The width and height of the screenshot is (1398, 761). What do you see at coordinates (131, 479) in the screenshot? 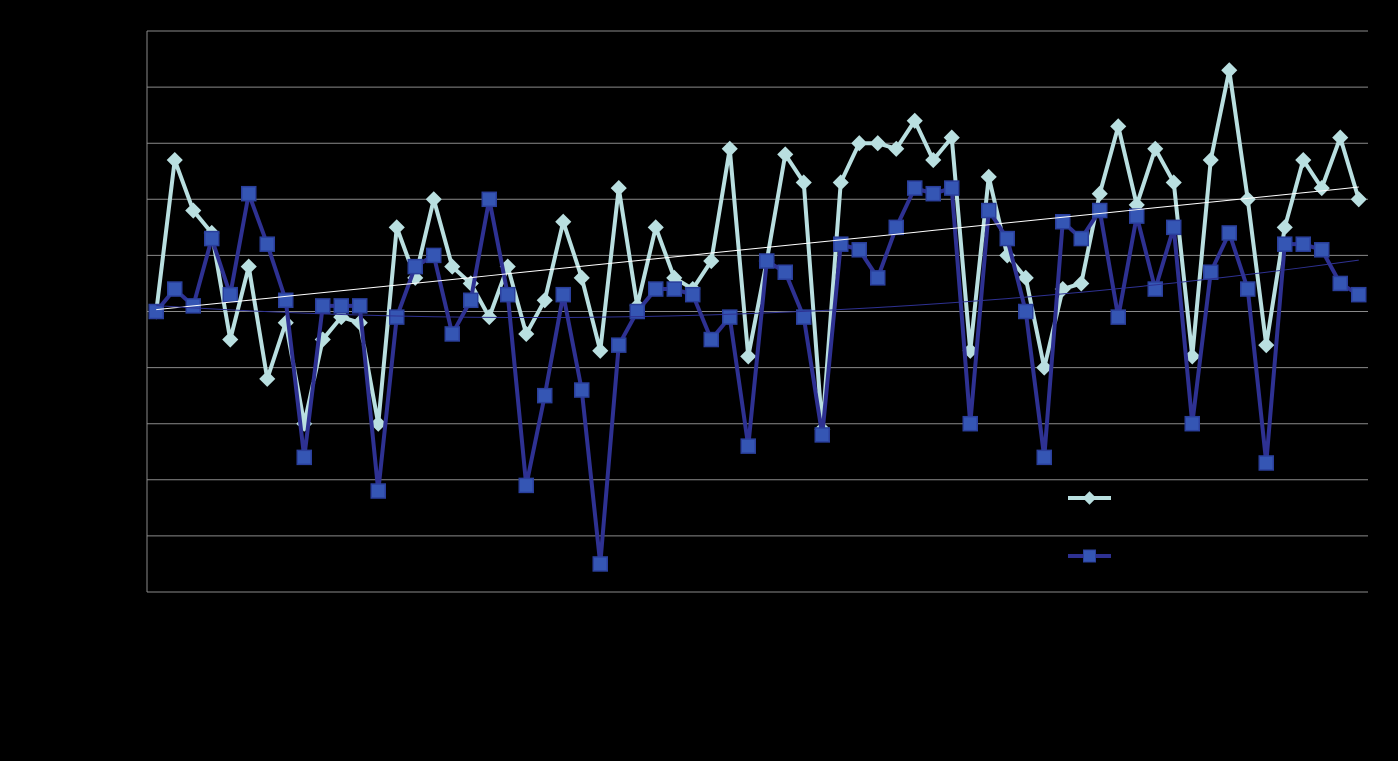
I see `y-tick-label: -3` at bounding box center [131, 479].